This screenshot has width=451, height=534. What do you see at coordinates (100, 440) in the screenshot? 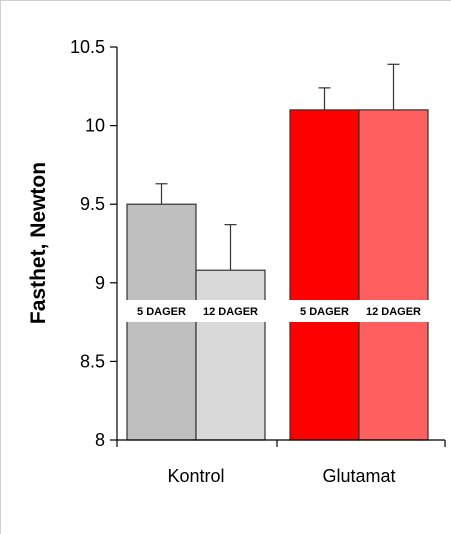
I see `y-tick-label: 8` at bounding box center [100, 440].